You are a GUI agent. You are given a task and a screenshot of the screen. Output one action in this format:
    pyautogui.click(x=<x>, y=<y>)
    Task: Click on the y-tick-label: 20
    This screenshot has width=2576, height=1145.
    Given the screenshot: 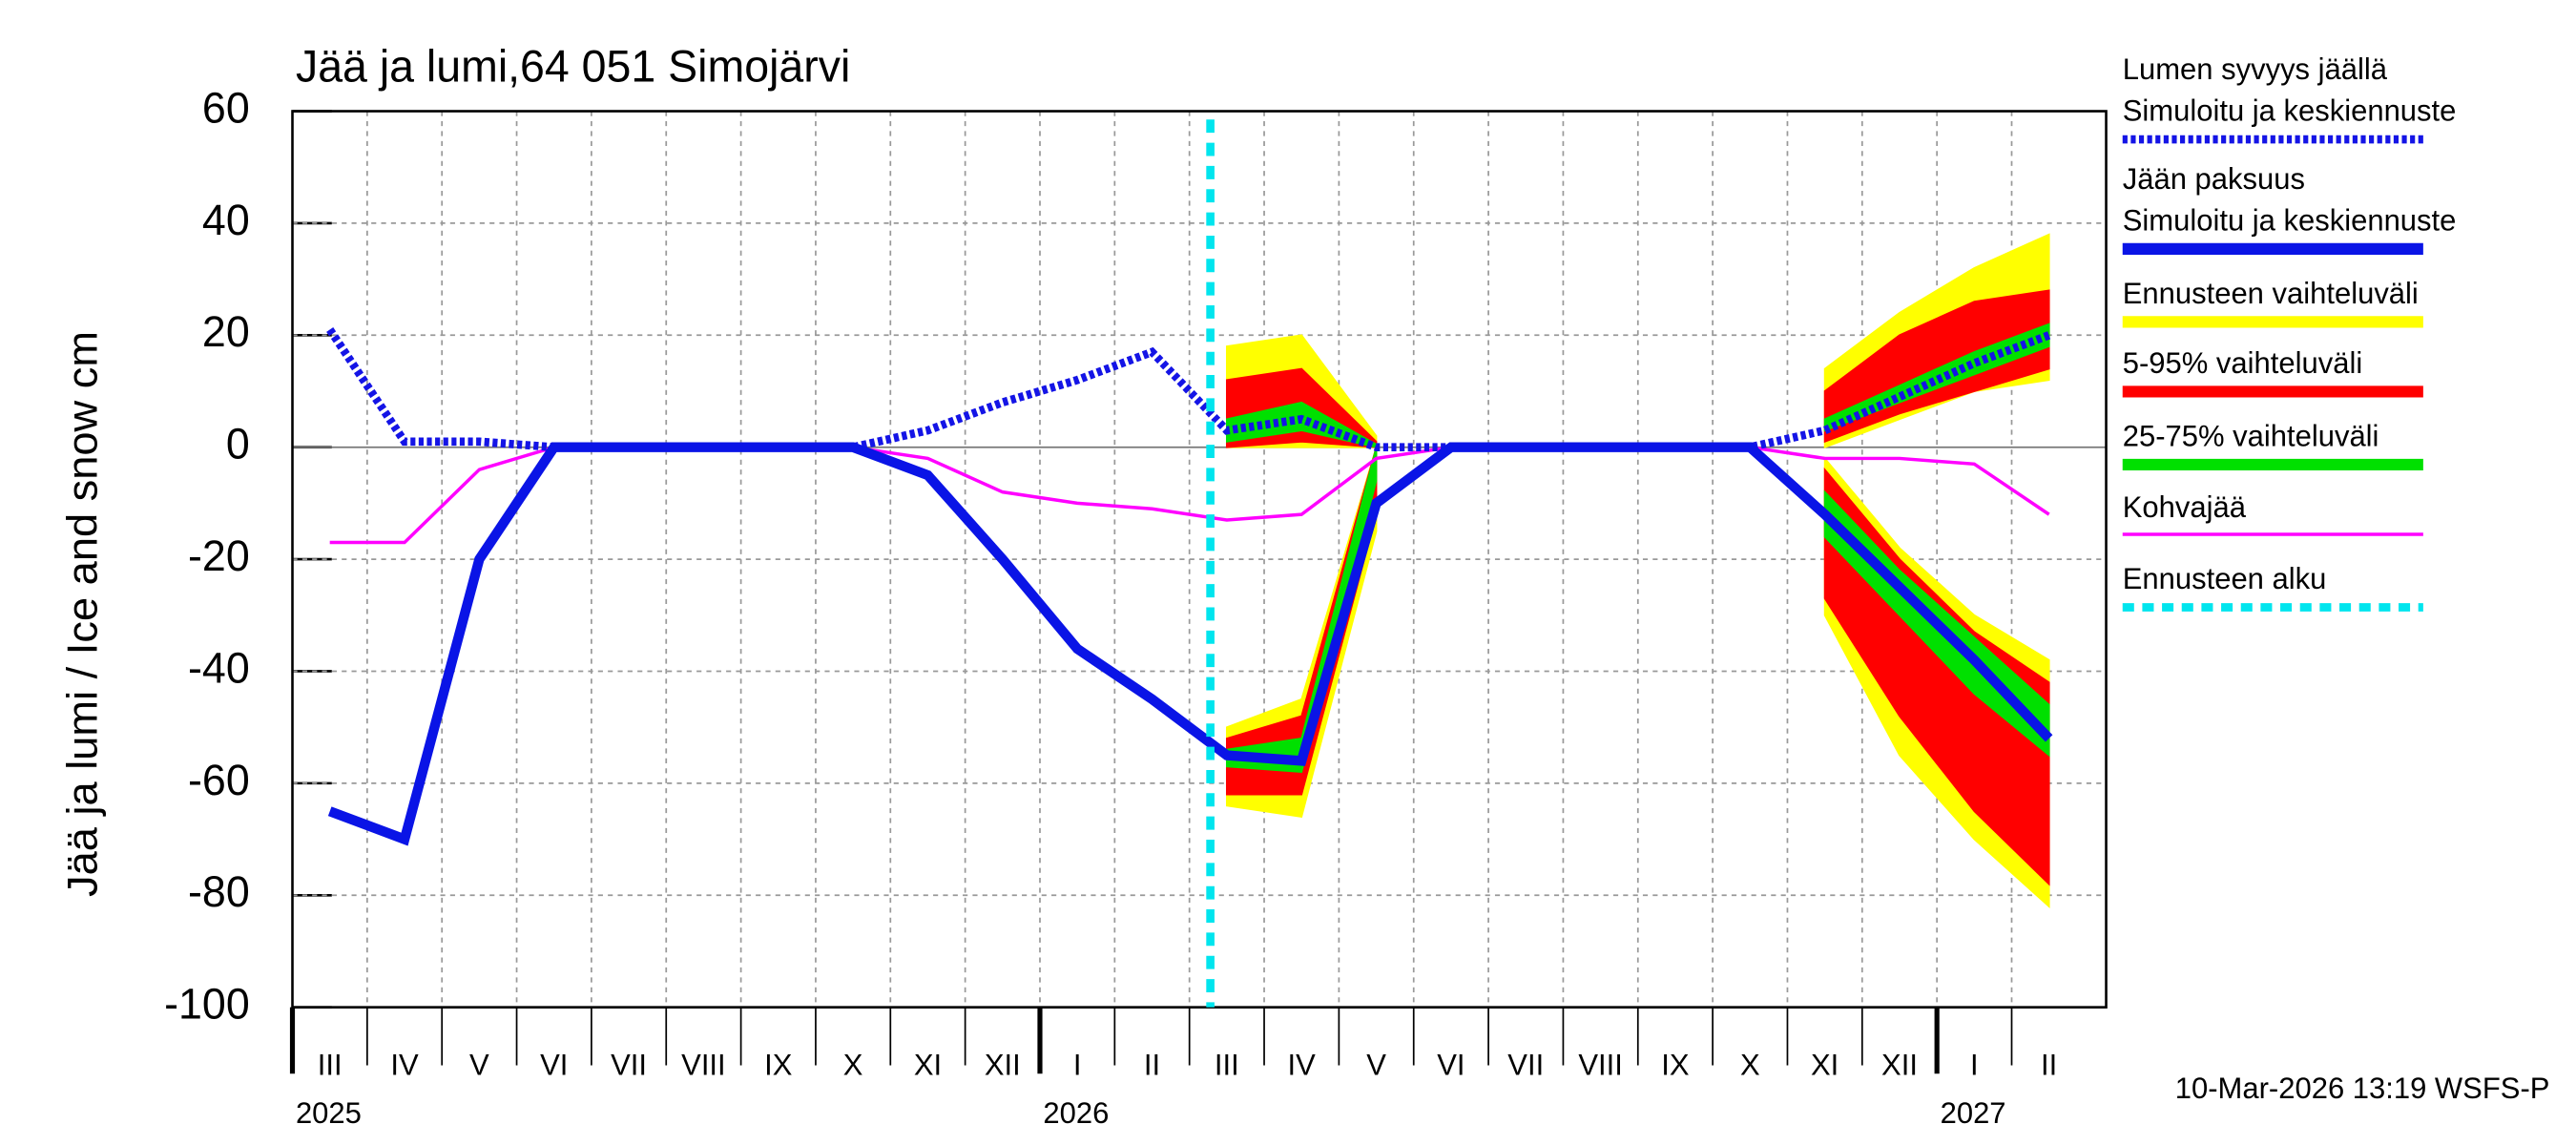 What is the action you would take?
    pyautogui.click(x=226, y=331)
    